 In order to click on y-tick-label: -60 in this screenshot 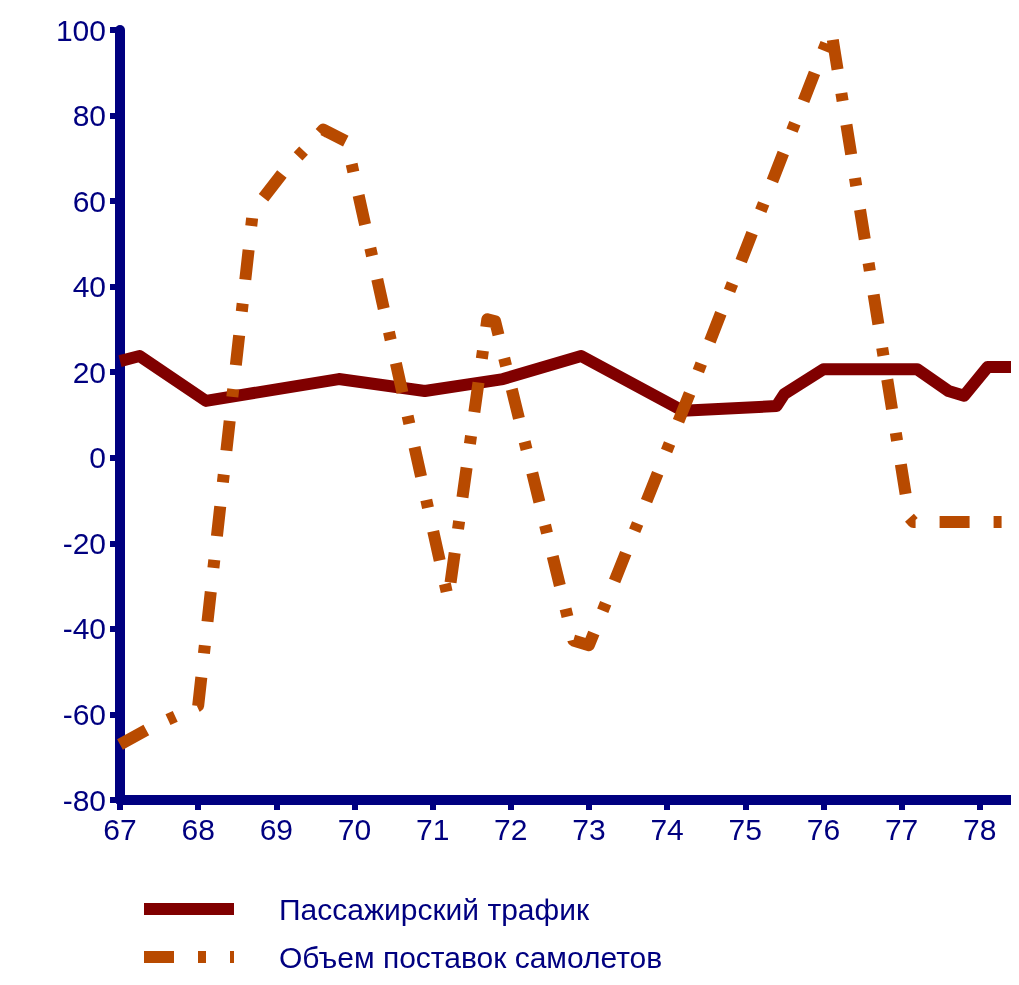, I will do `click(84, 714)`.